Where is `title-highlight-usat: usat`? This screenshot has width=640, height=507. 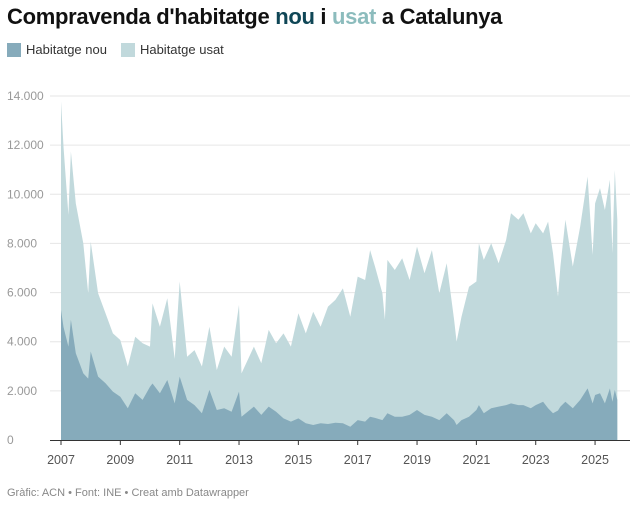 title-highlight-usat: usat is located at coordinates (354, 16).